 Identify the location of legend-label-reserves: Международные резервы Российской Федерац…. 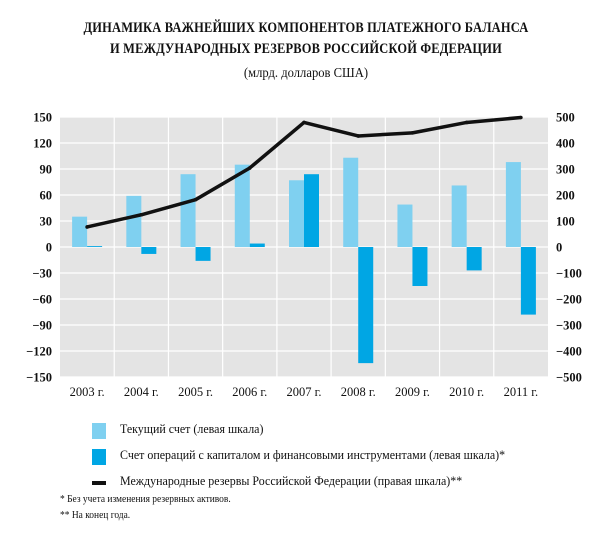
(291, 480).